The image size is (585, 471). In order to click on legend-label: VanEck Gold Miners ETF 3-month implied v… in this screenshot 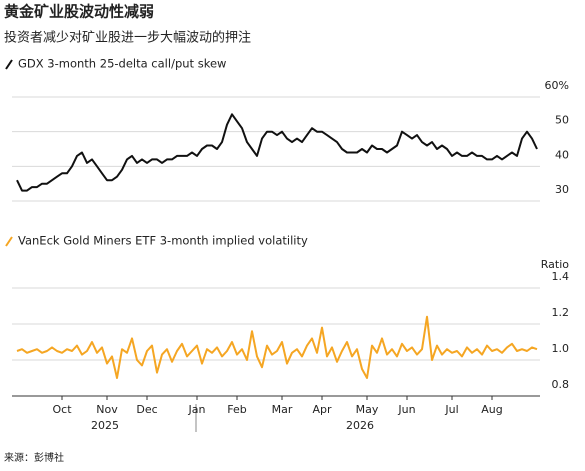, I will do `click(163, 241)`.